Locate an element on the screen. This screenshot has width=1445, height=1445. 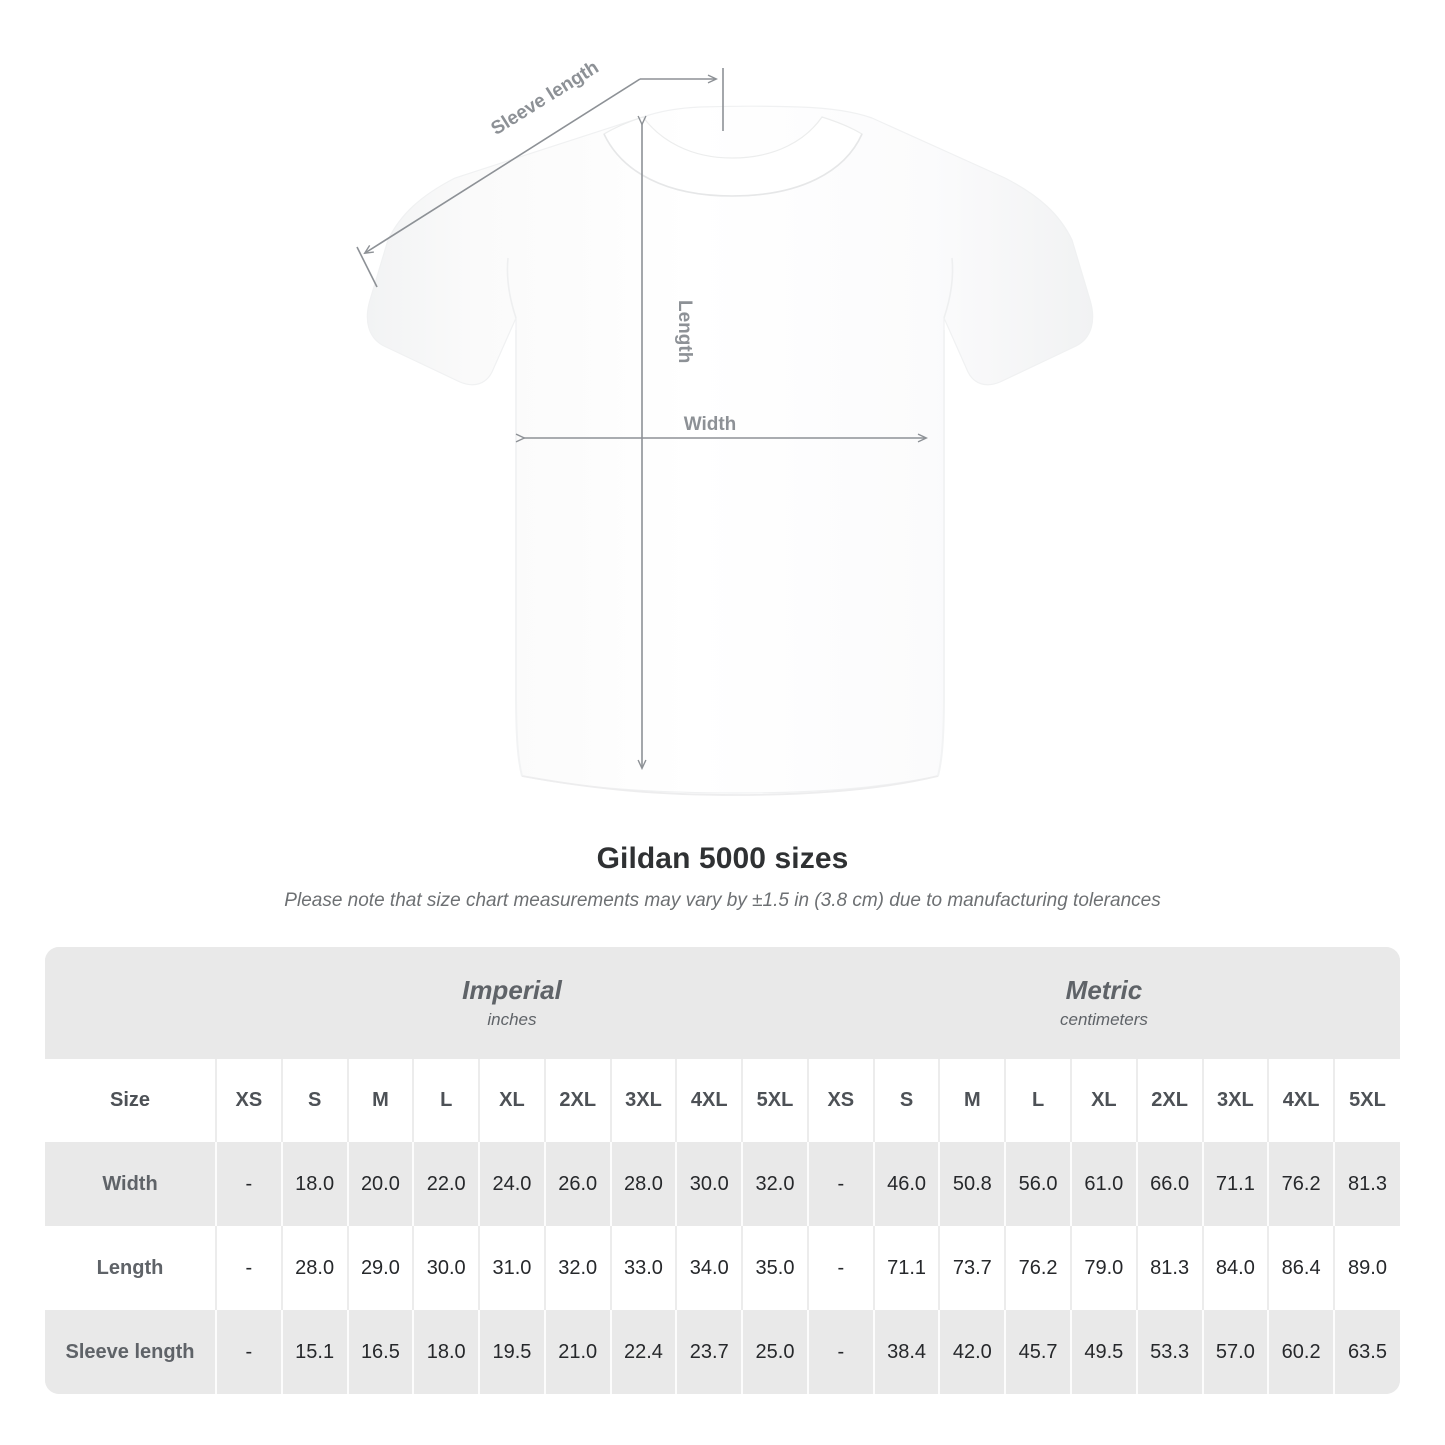
length-label: Length is located at coordinates (684, 331).